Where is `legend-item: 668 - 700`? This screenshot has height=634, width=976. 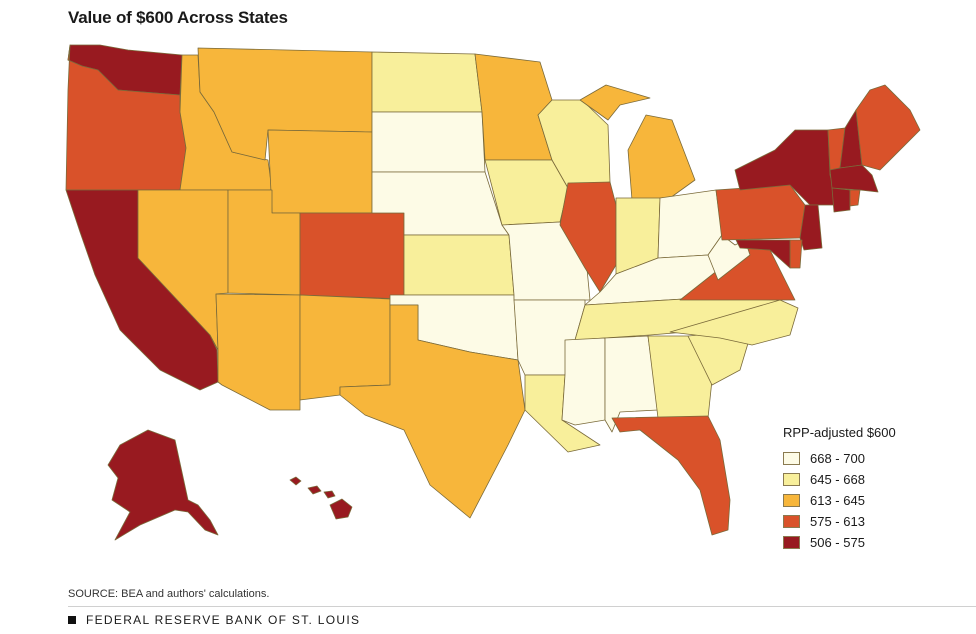
legend-item: 668 - 700 is located at coordinates (839, 458).